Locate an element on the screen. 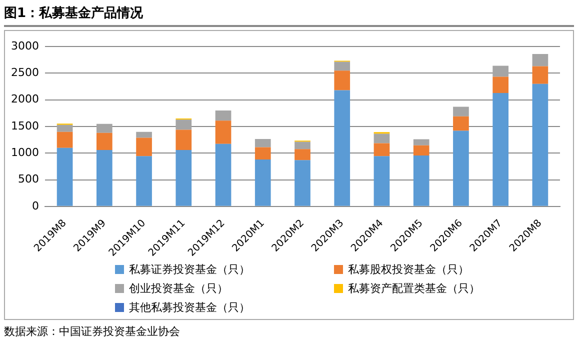  legend-label: 私募证券投资基金（只） is located at coordinates (189, 269).